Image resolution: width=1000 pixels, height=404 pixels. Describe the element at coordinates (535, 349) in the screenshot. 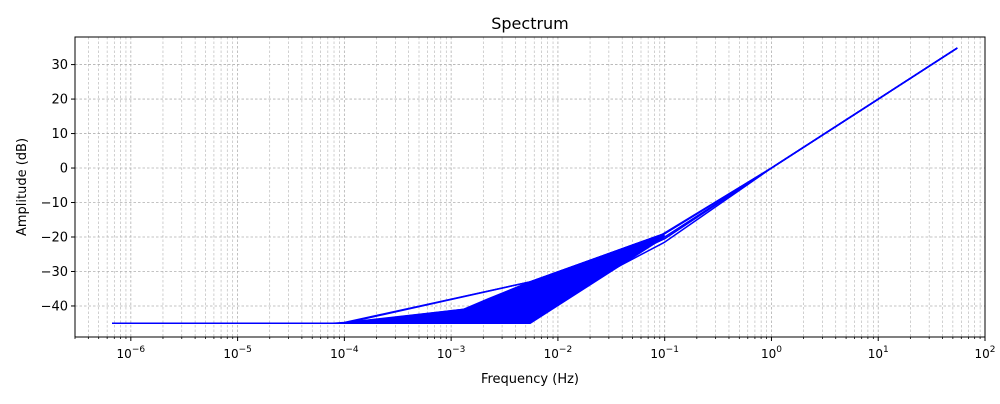

I see `x-axis-ticks: 10⁻⁶ 10⁻⁵ 10⁻⁴ 10⁻³ 10⁻² 10⁻¹ 10⁰ 10¹ 10²` at that location.